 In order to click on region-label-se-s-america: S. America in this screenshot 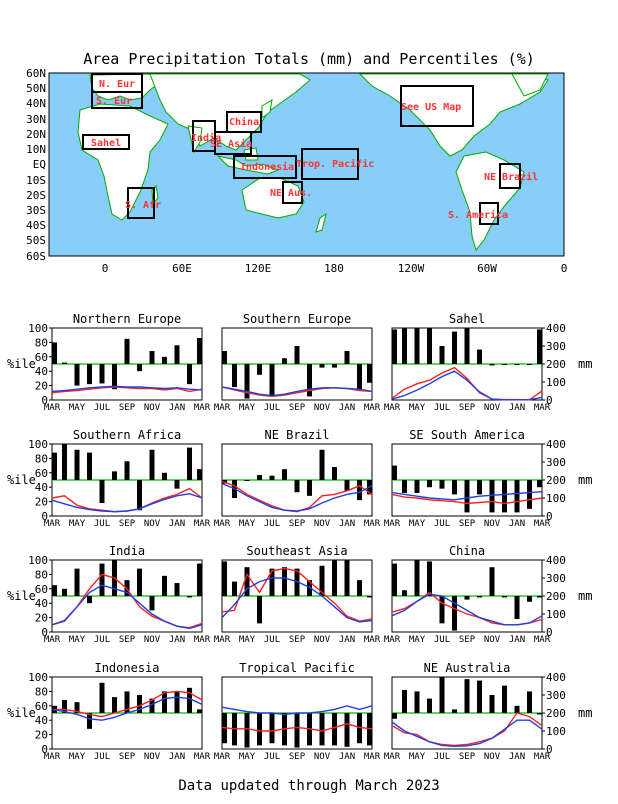, I will do `click(478, 215)`.